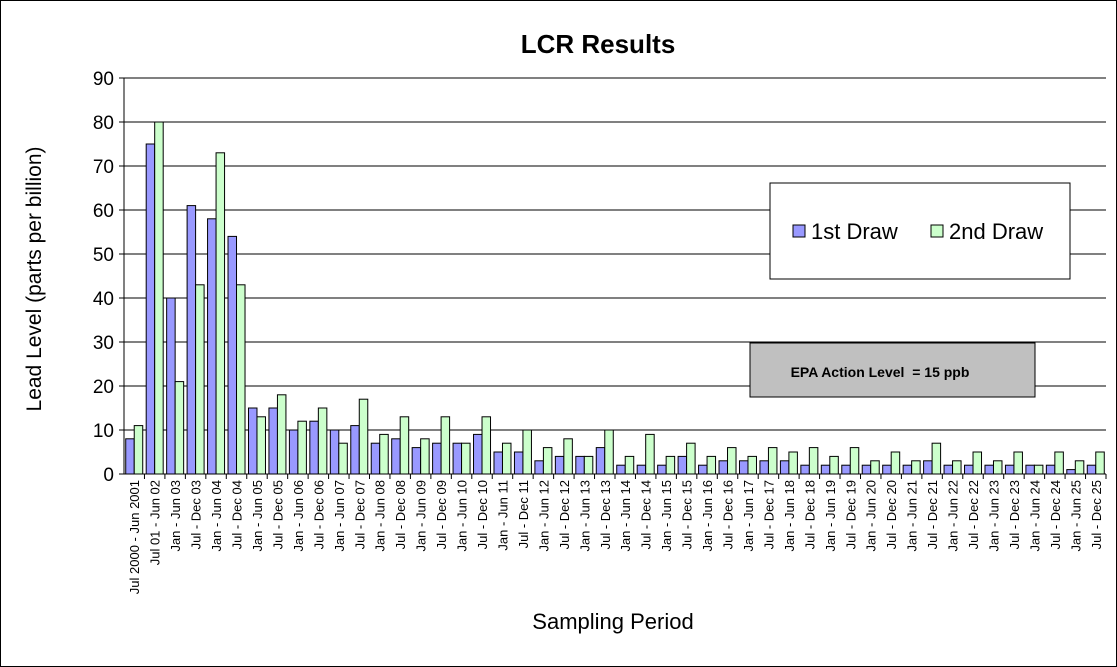 The image size is (1117, 667). I want to click on legend-label-2nd-draw: 2nd Draw, so click(996, 231).